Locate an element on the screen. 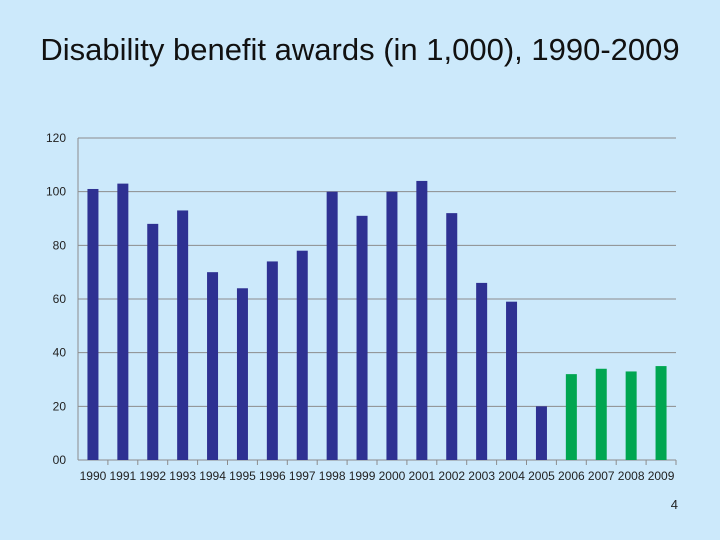 The width and height of the screenshot is (720, 540). y-tick-label: 80 is located at coordinates (60, 245).